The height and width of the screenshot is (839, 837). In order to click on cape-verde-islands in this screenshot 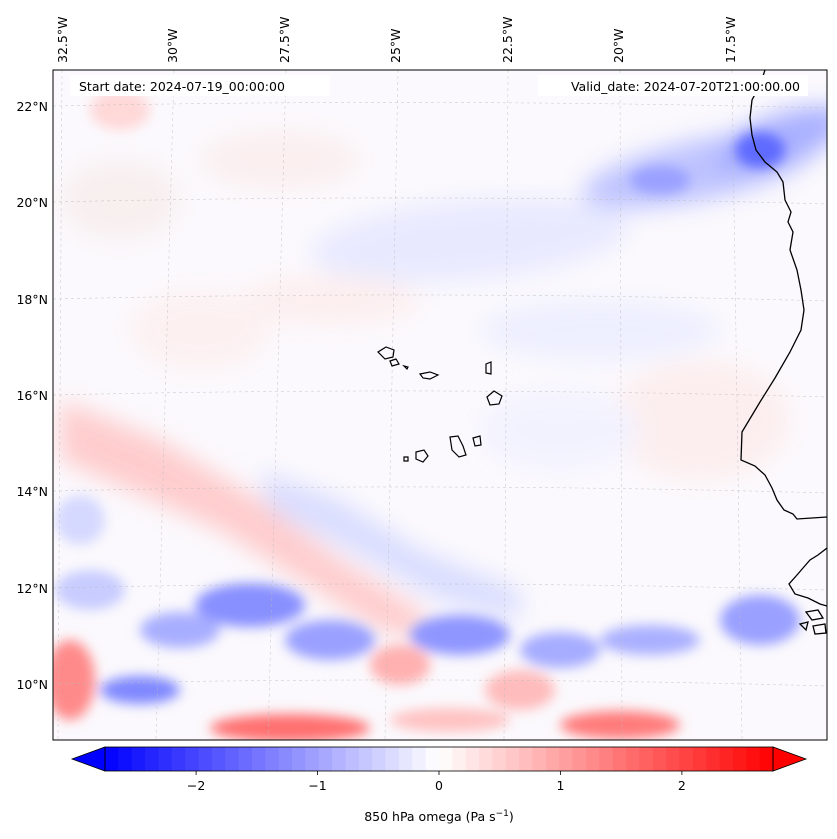, I will do `click(440, 404)`.